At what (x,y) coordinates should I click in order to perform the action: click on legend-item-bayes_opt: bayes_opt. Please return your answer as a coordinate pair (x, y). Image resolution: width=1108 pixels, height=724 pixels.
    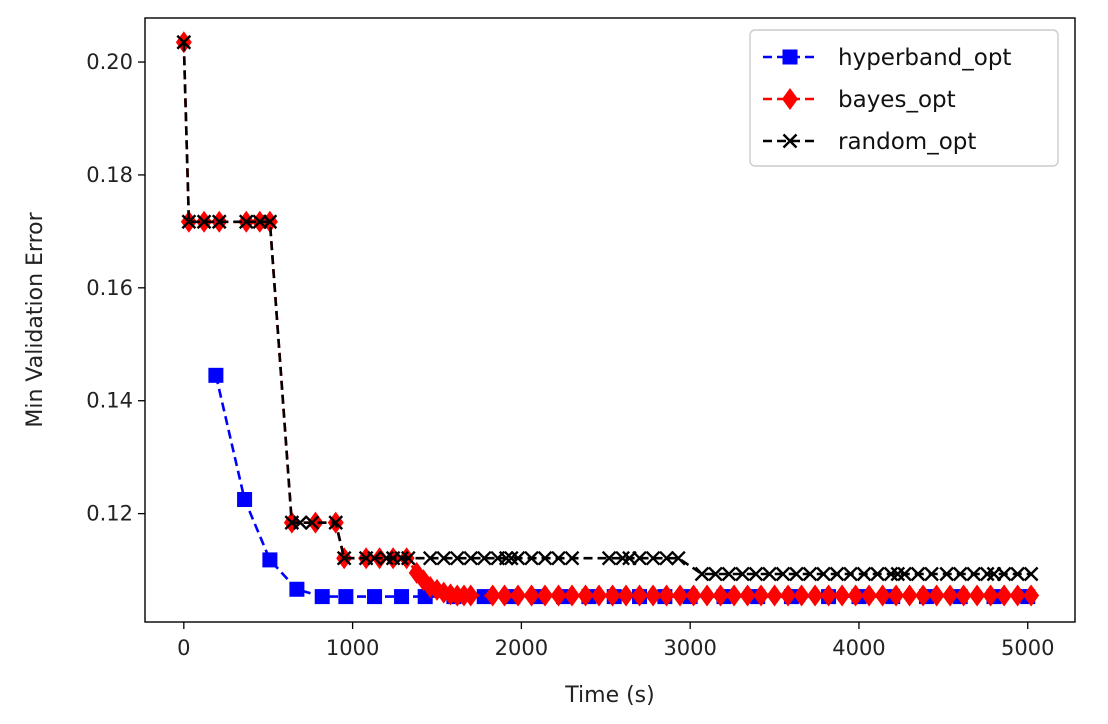
    Looking at the image, I should click on (859, 100).